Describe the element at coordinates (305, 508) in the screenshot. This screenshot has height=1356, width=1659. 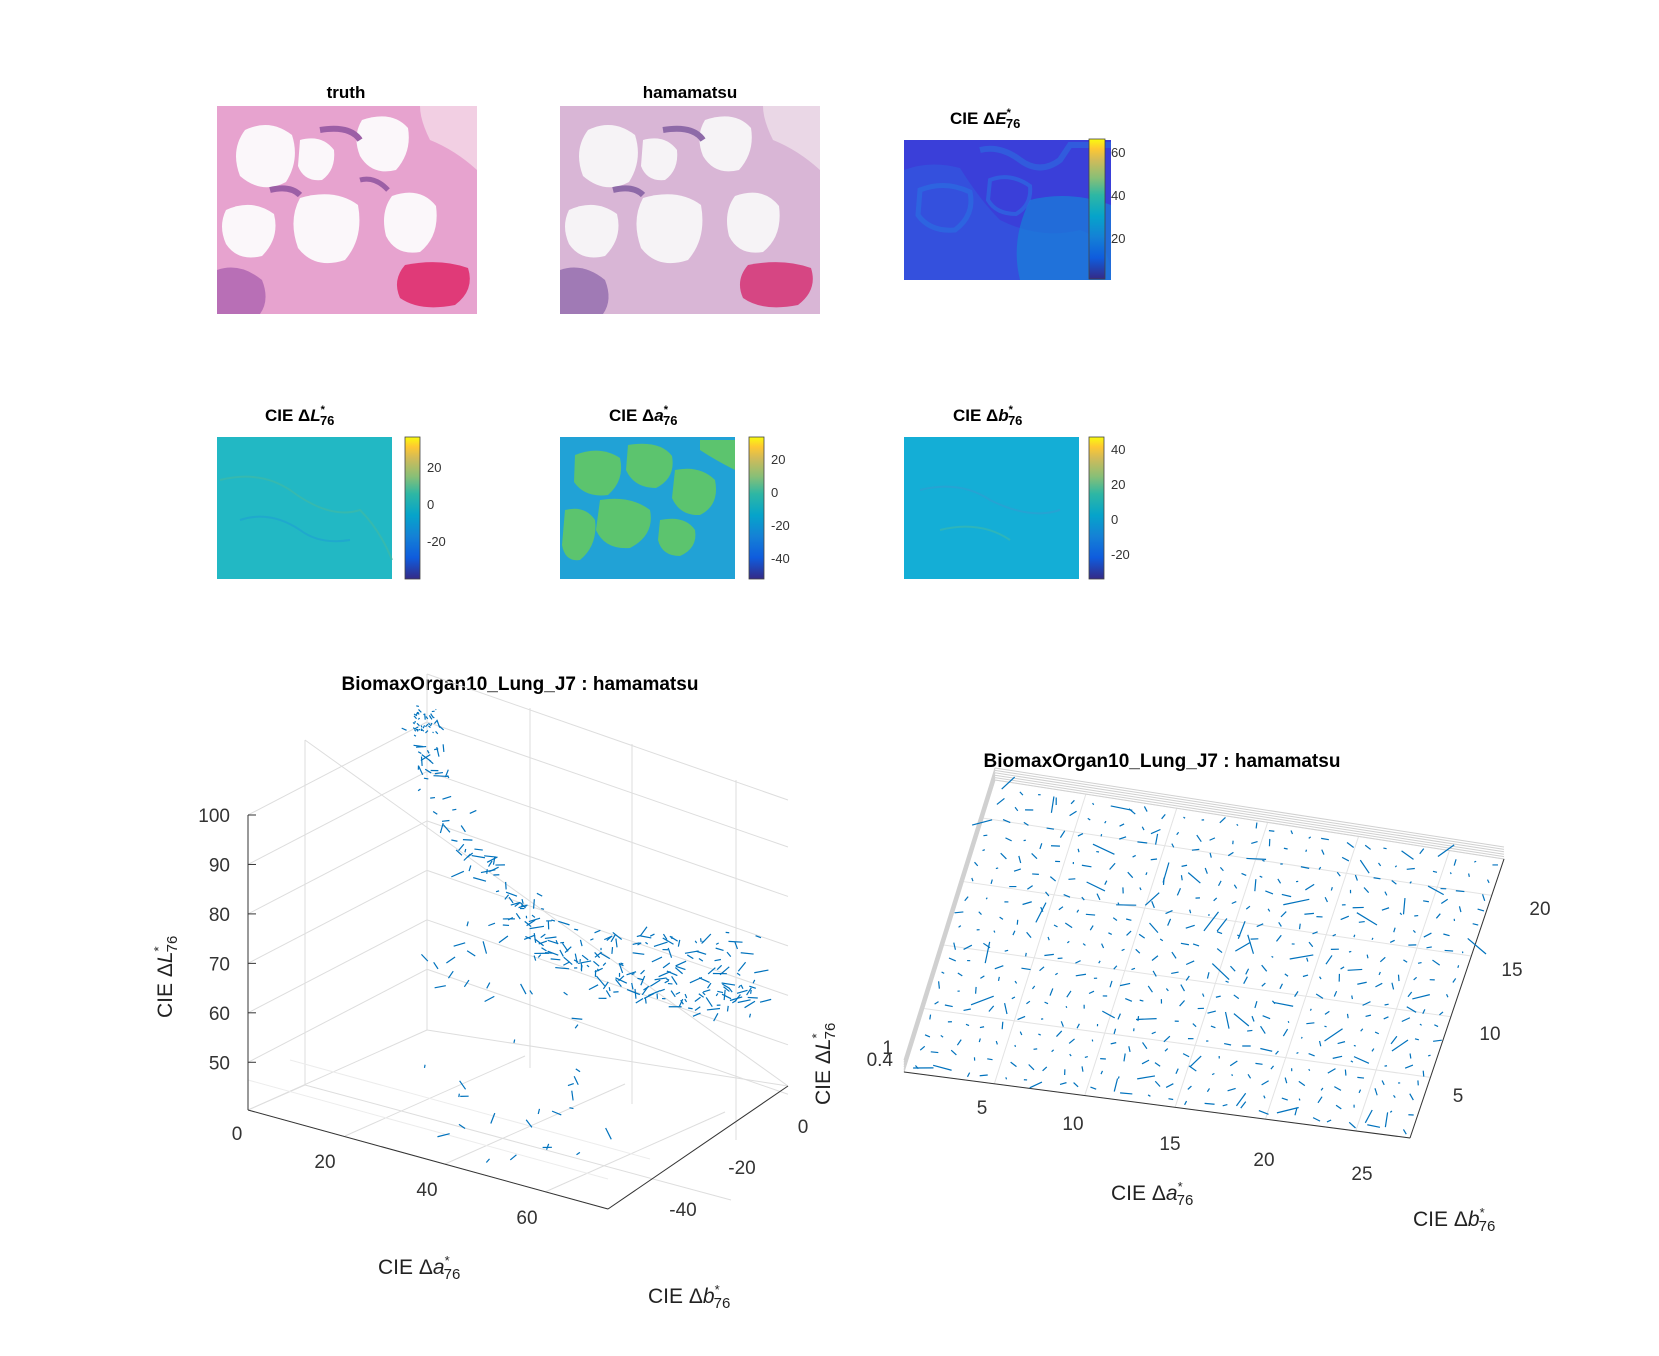
I see `delta-l-map` at that location.